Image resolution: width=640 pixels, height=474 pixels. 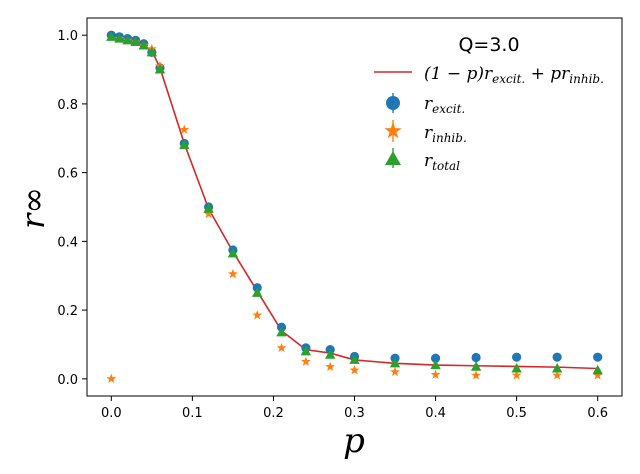 I want to click on y-tick-label: 0.0, so click(x=67, y=380).